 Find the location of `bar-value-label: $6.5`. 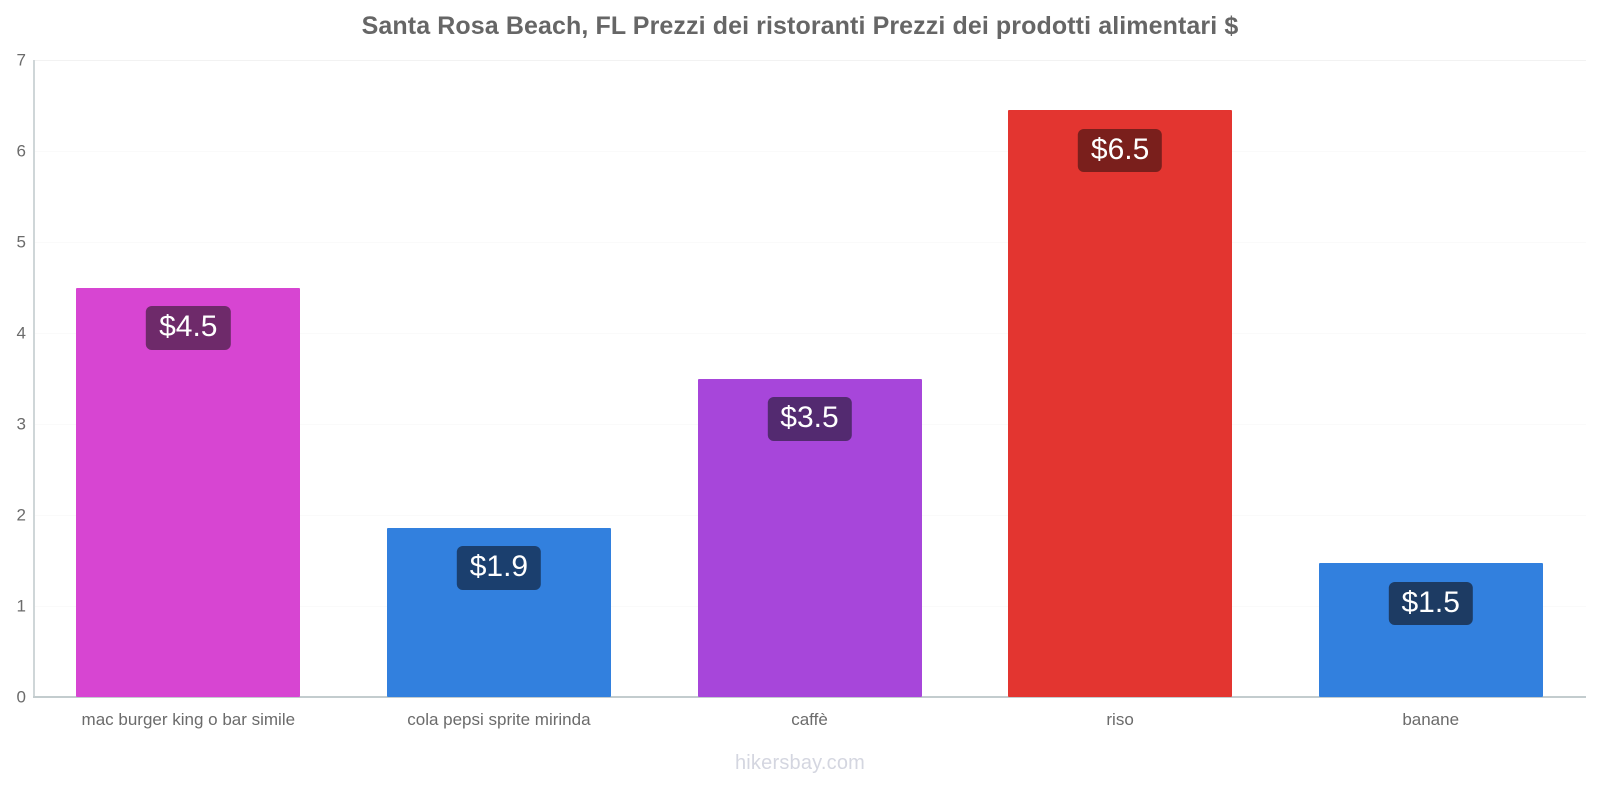

bar-value-label: $6.5 is located at coordinates (1120, 150).